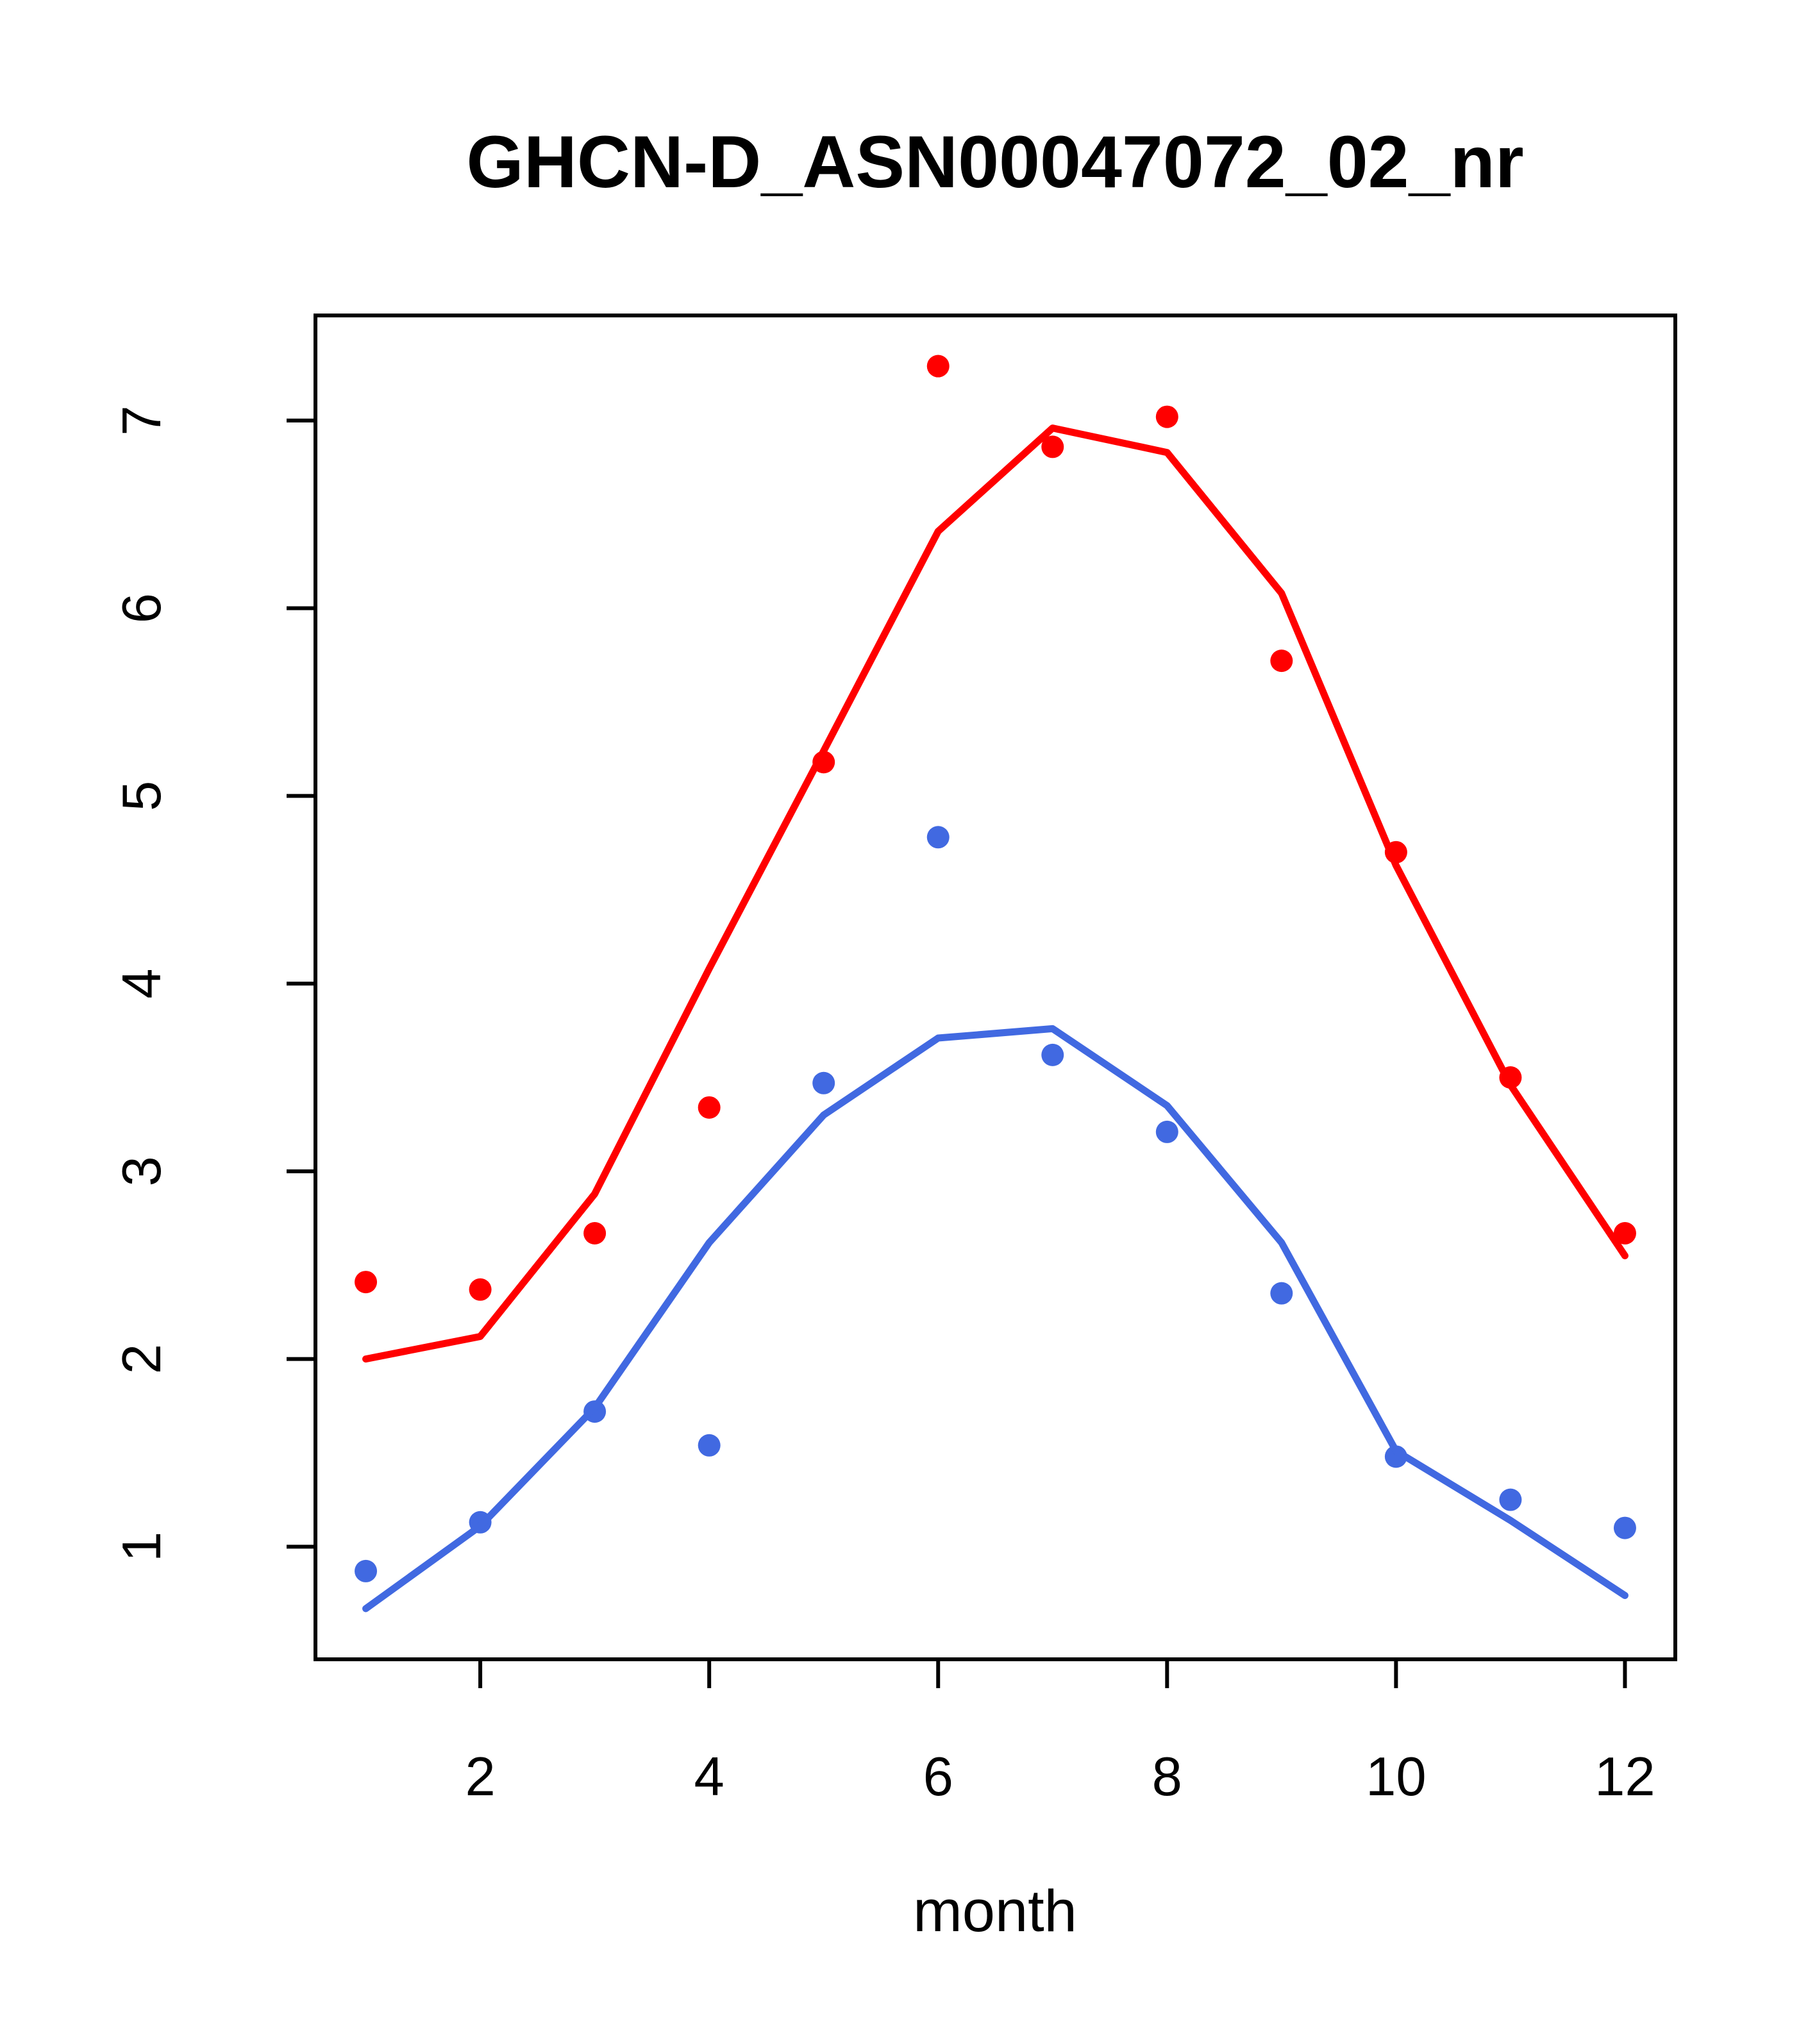 The height and width of the screenshot is (2044, 1817). Describe the element at coordinates (938, 1777) in the screenshot. I see `x-tick-label-6: 6` at that location.